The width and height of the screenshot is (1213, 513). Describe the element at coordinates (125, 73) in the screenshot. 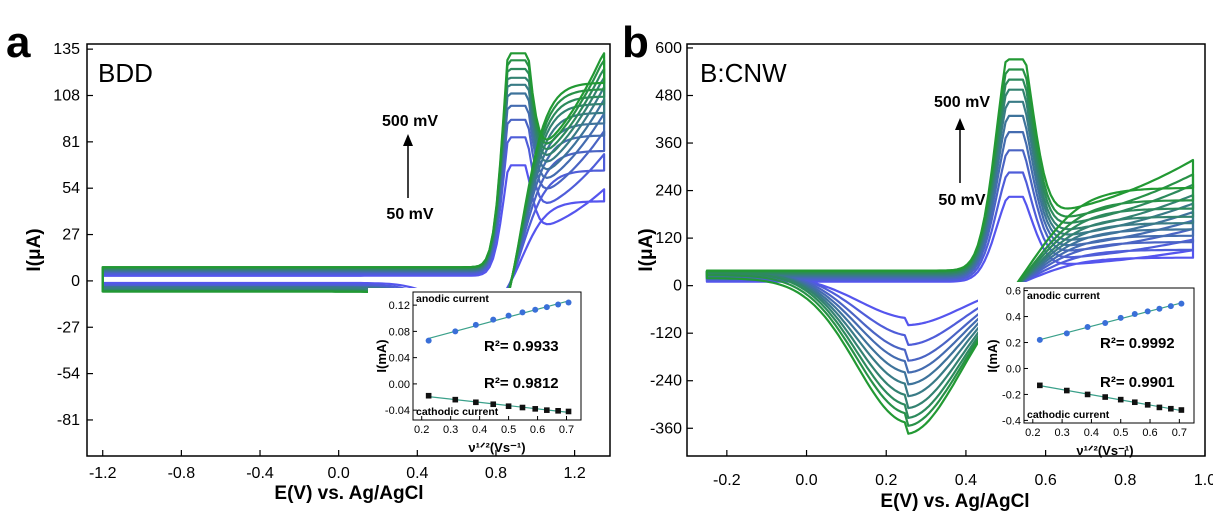

I see `panel-a-title: BDD` at that location.